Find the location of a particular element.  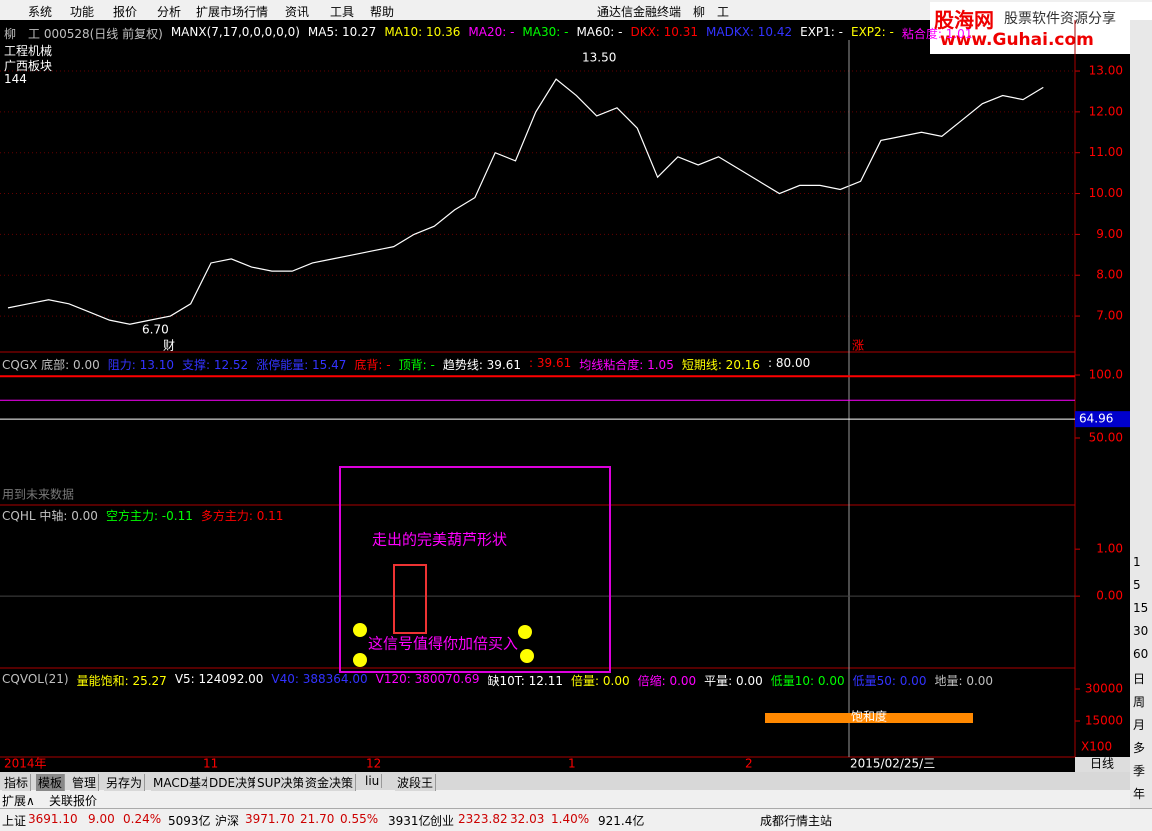

tab: MACD基本 is located at coordinates (183, 782).